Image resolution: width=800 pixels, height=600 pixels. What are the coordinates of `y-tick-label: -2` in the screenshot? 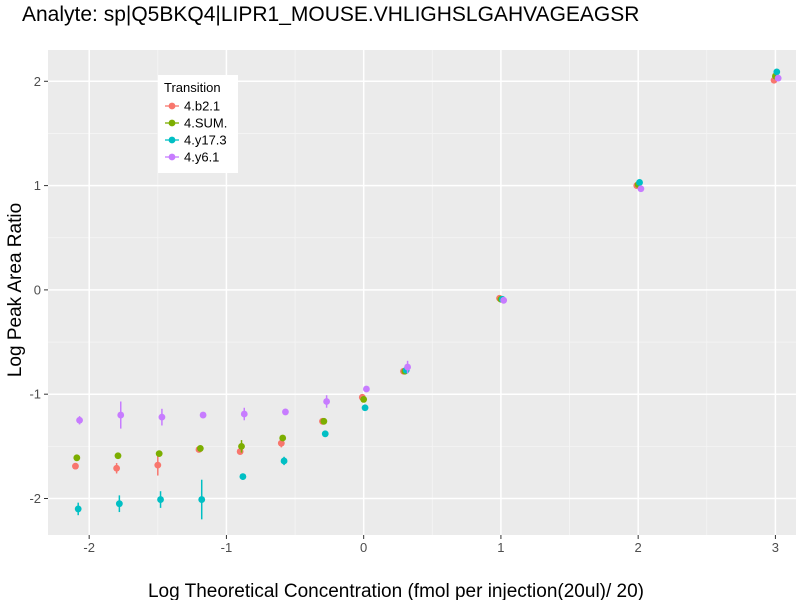 It's located at (35, 498).